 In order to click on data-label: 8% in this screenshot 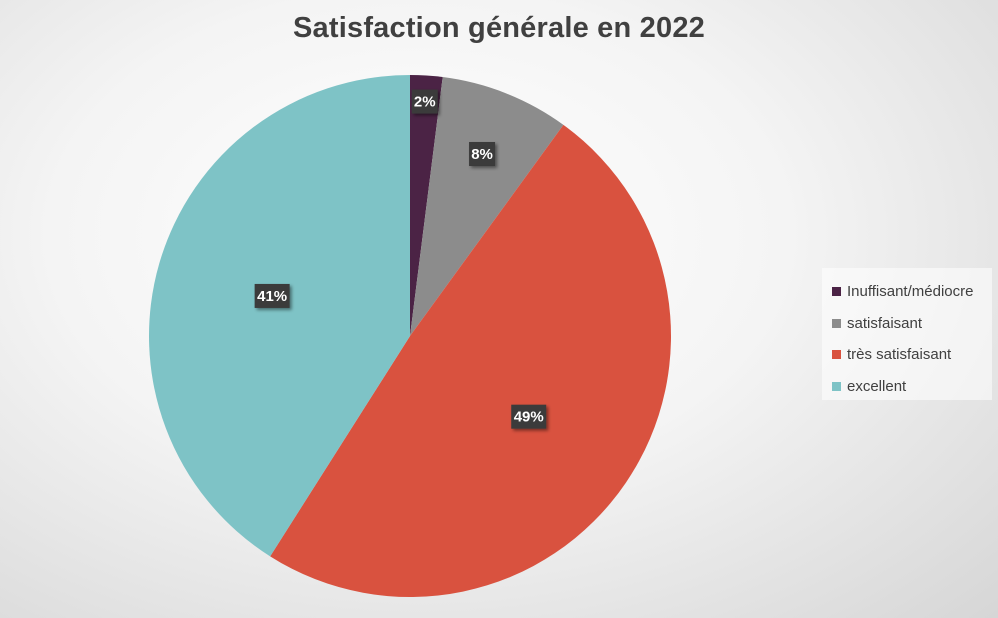, I will do `click(482, 153)`.